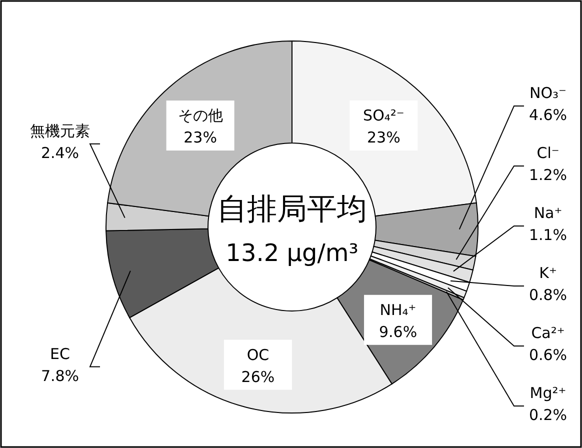  Describe the element at coordinates (292, 253) in the screenshot. I see `text: 13.2 µg/m³` at that location.